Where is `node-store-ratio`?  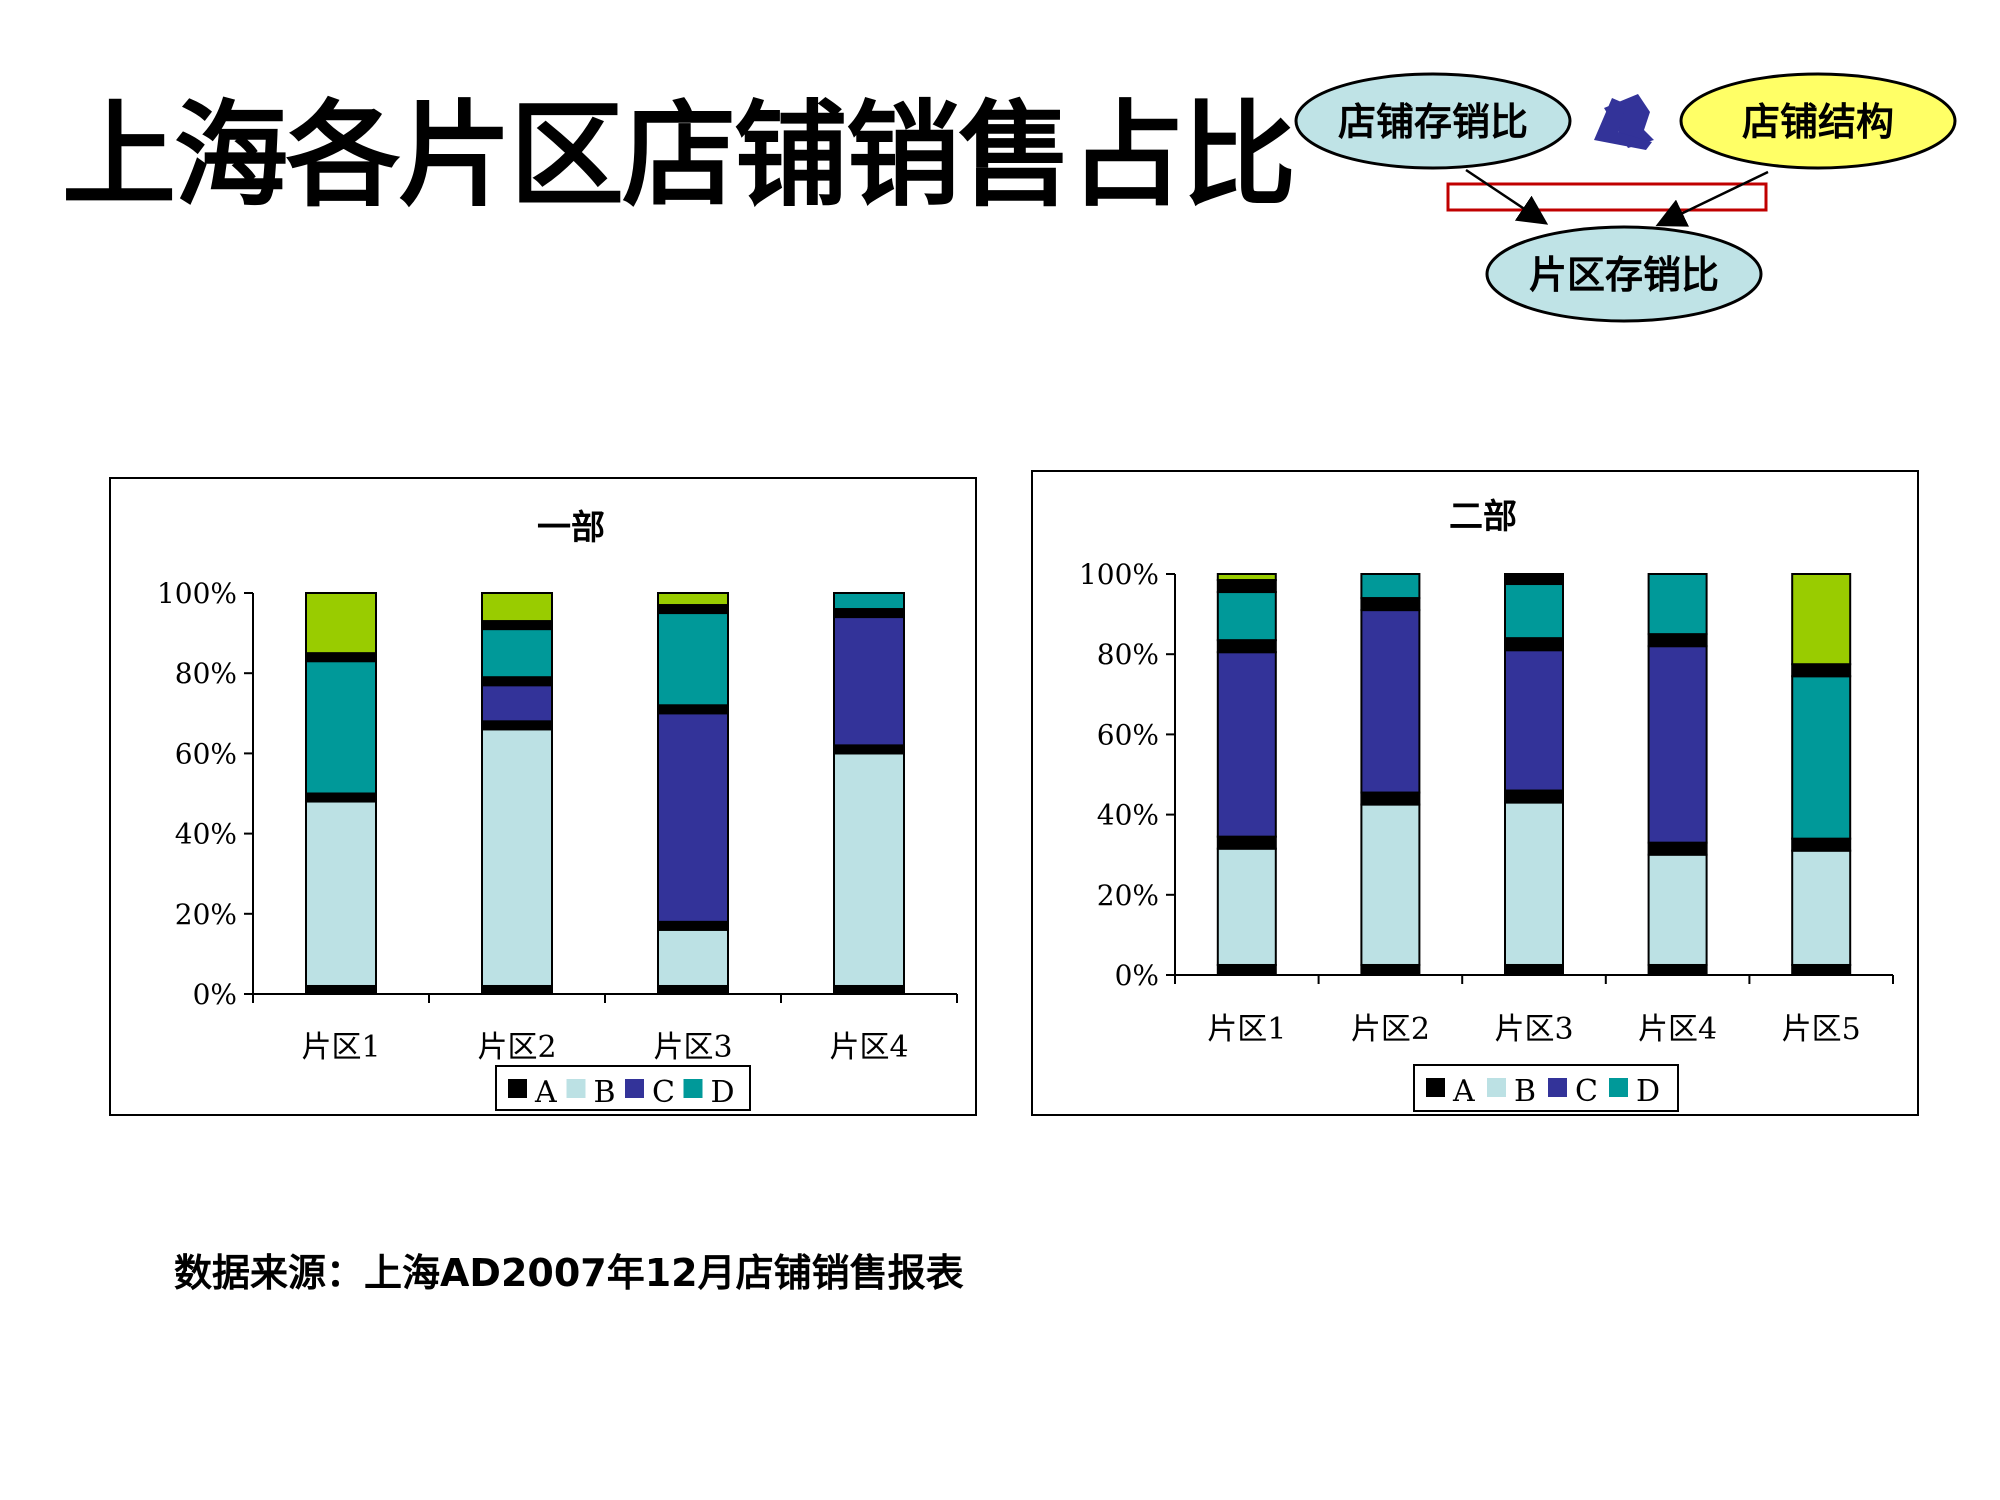
node-store-ratio is located at coordinates (1433, 121).